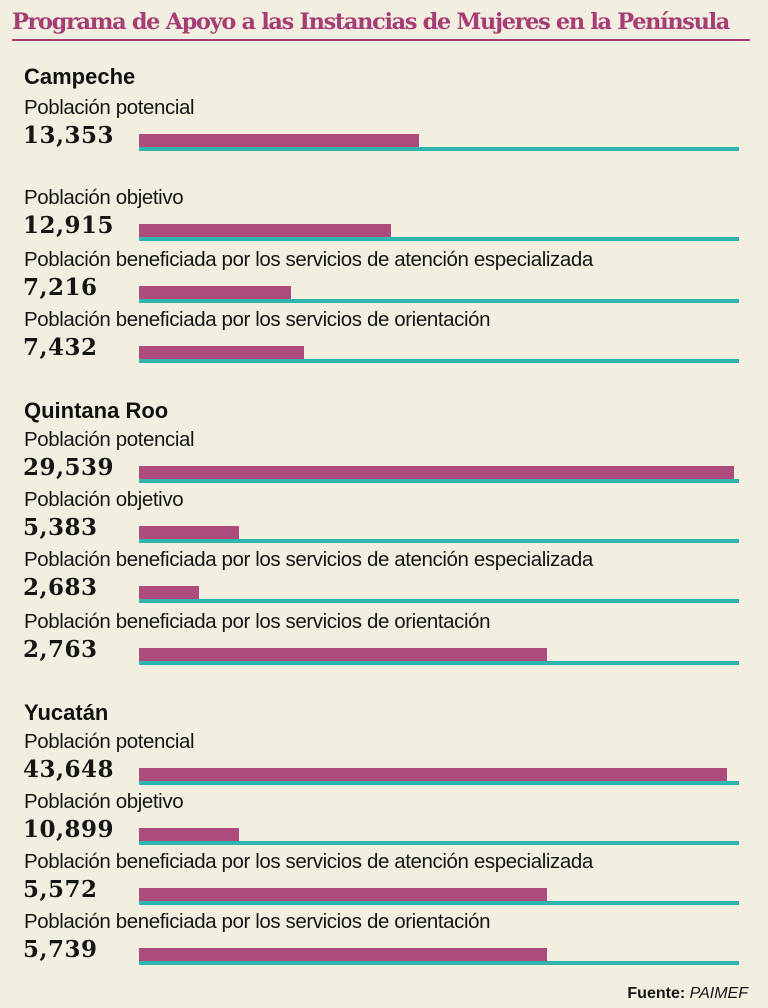  Describe the element at coordinates (60, 347) in the screenshot. I see `metric-value: 7,432` at that location.